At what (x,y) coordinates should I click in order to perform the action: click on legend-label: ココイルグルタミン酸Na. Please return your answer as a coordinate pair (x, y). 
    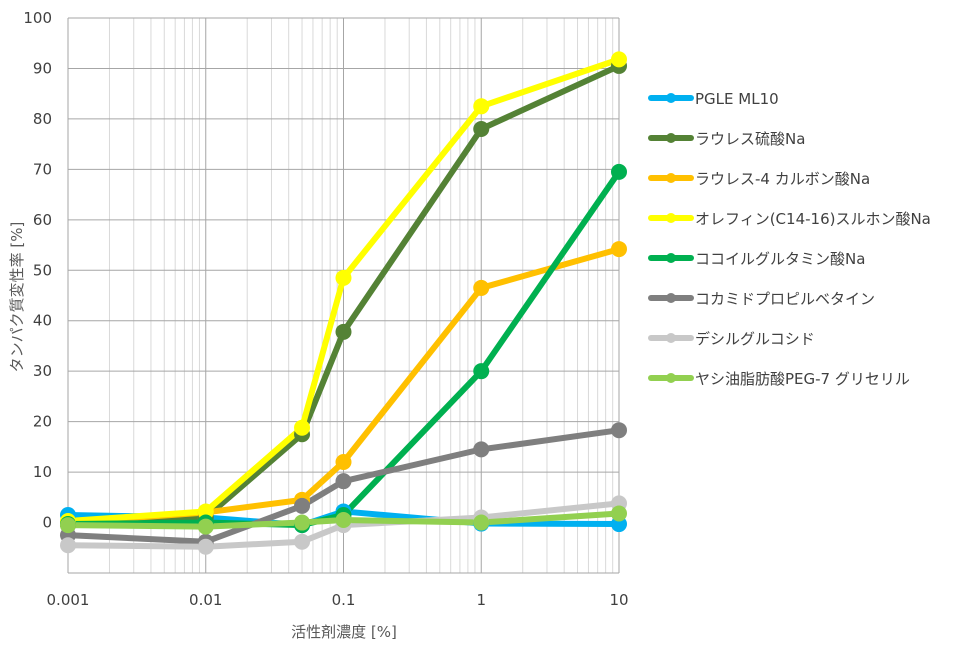
    Looking at the image, I should click on (780, 259).